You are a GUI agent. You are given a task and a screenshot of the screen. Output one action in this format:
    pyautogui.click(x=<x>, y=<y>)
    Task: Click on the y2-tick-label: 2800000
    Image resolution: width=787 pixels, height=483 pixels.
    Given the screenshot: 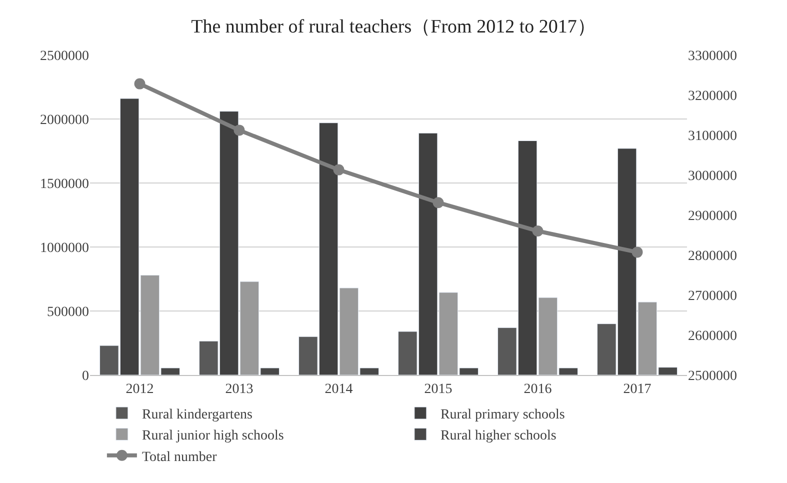 What is the action you would take?
    pyautogui.click(x=712, y=256)
    